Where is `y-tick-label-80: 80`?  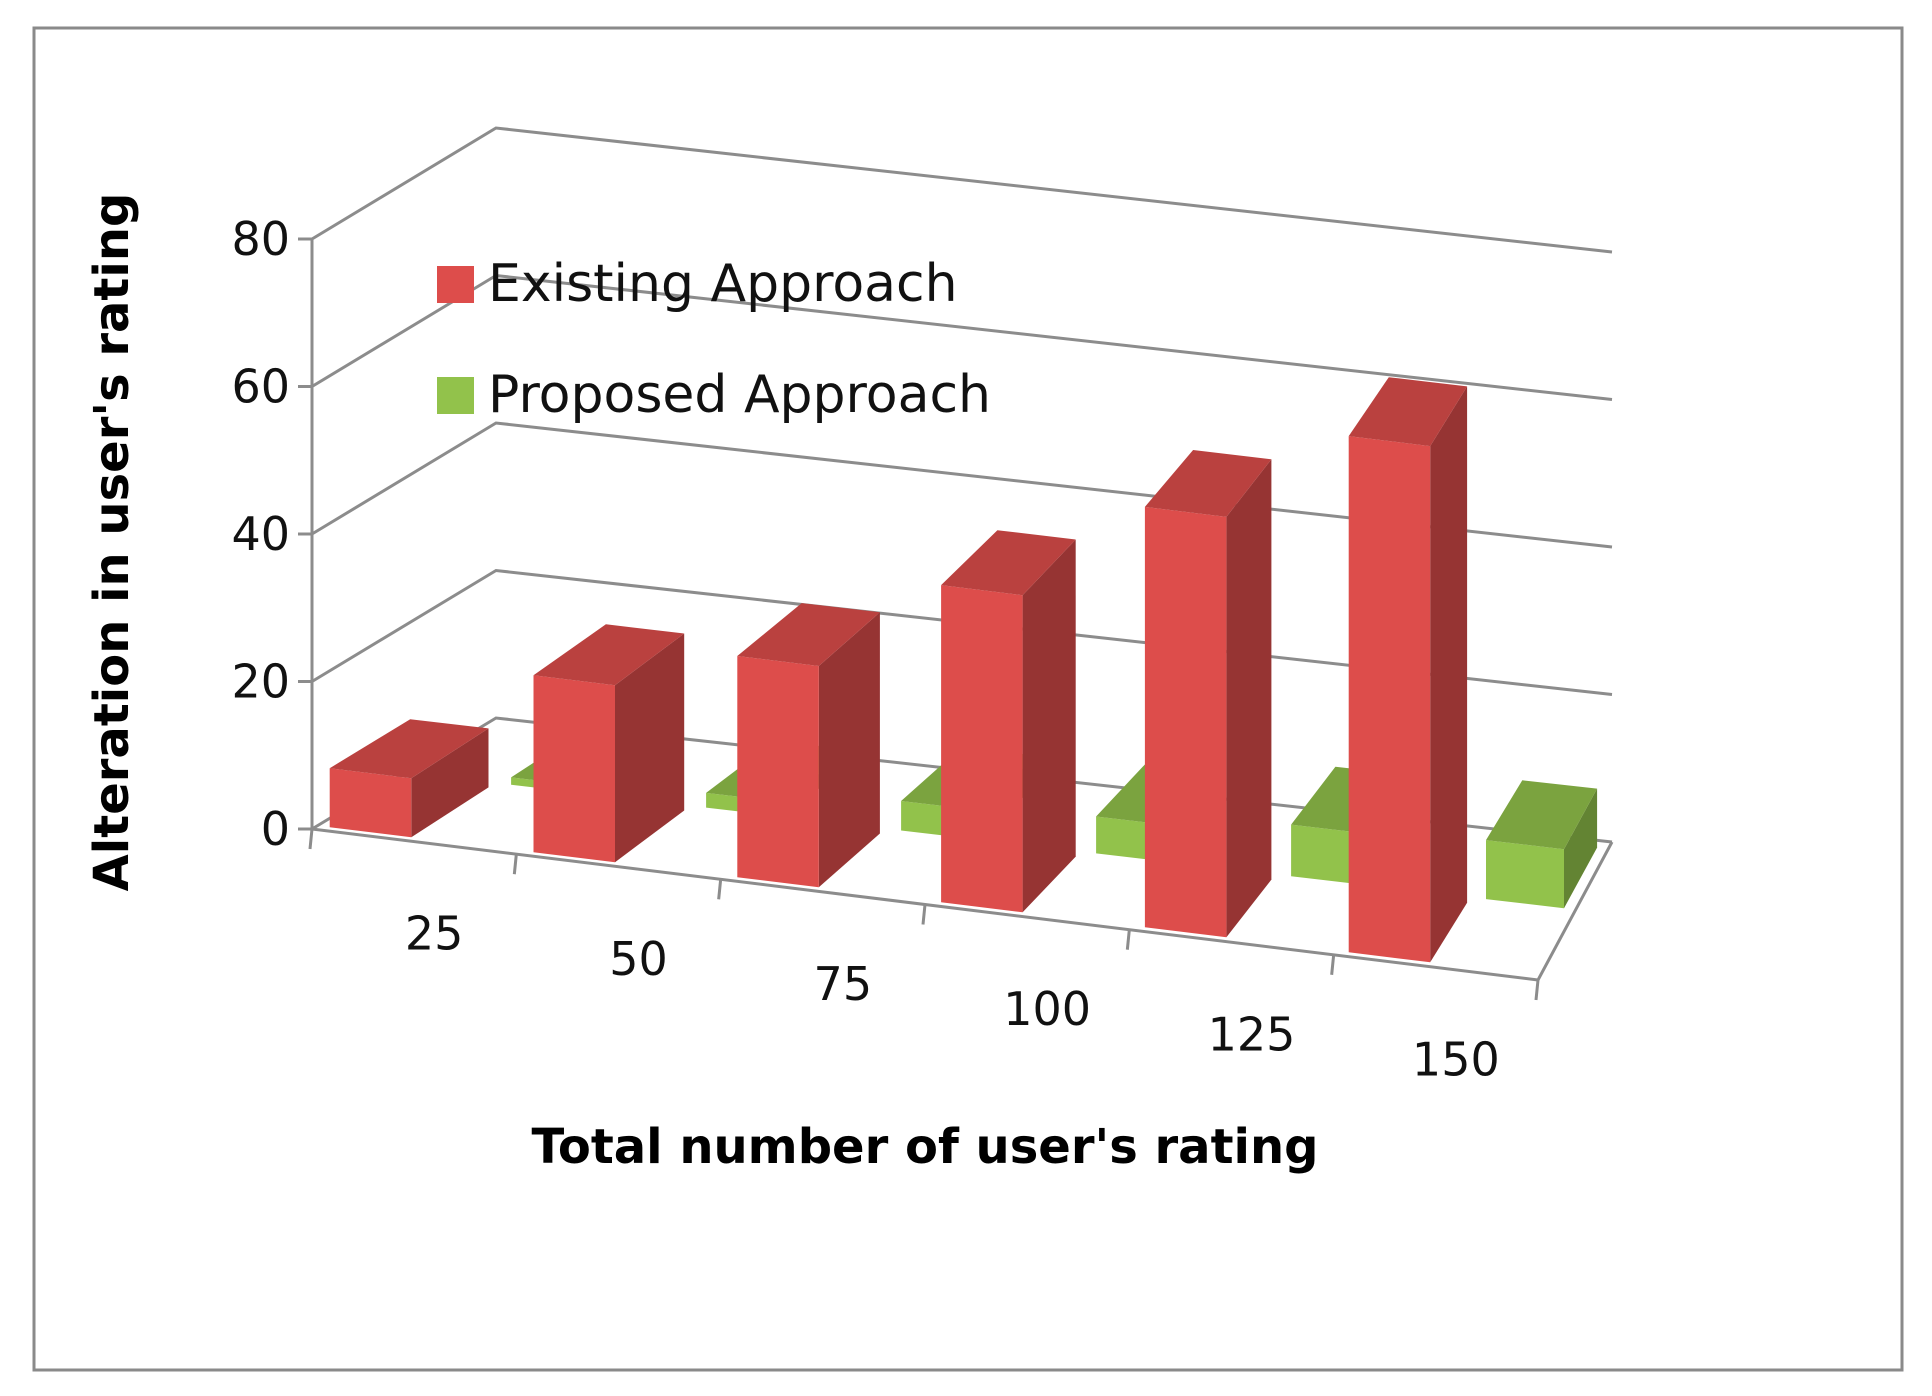
y-tick-label-80: 80 is located at coordinates (260, 239).